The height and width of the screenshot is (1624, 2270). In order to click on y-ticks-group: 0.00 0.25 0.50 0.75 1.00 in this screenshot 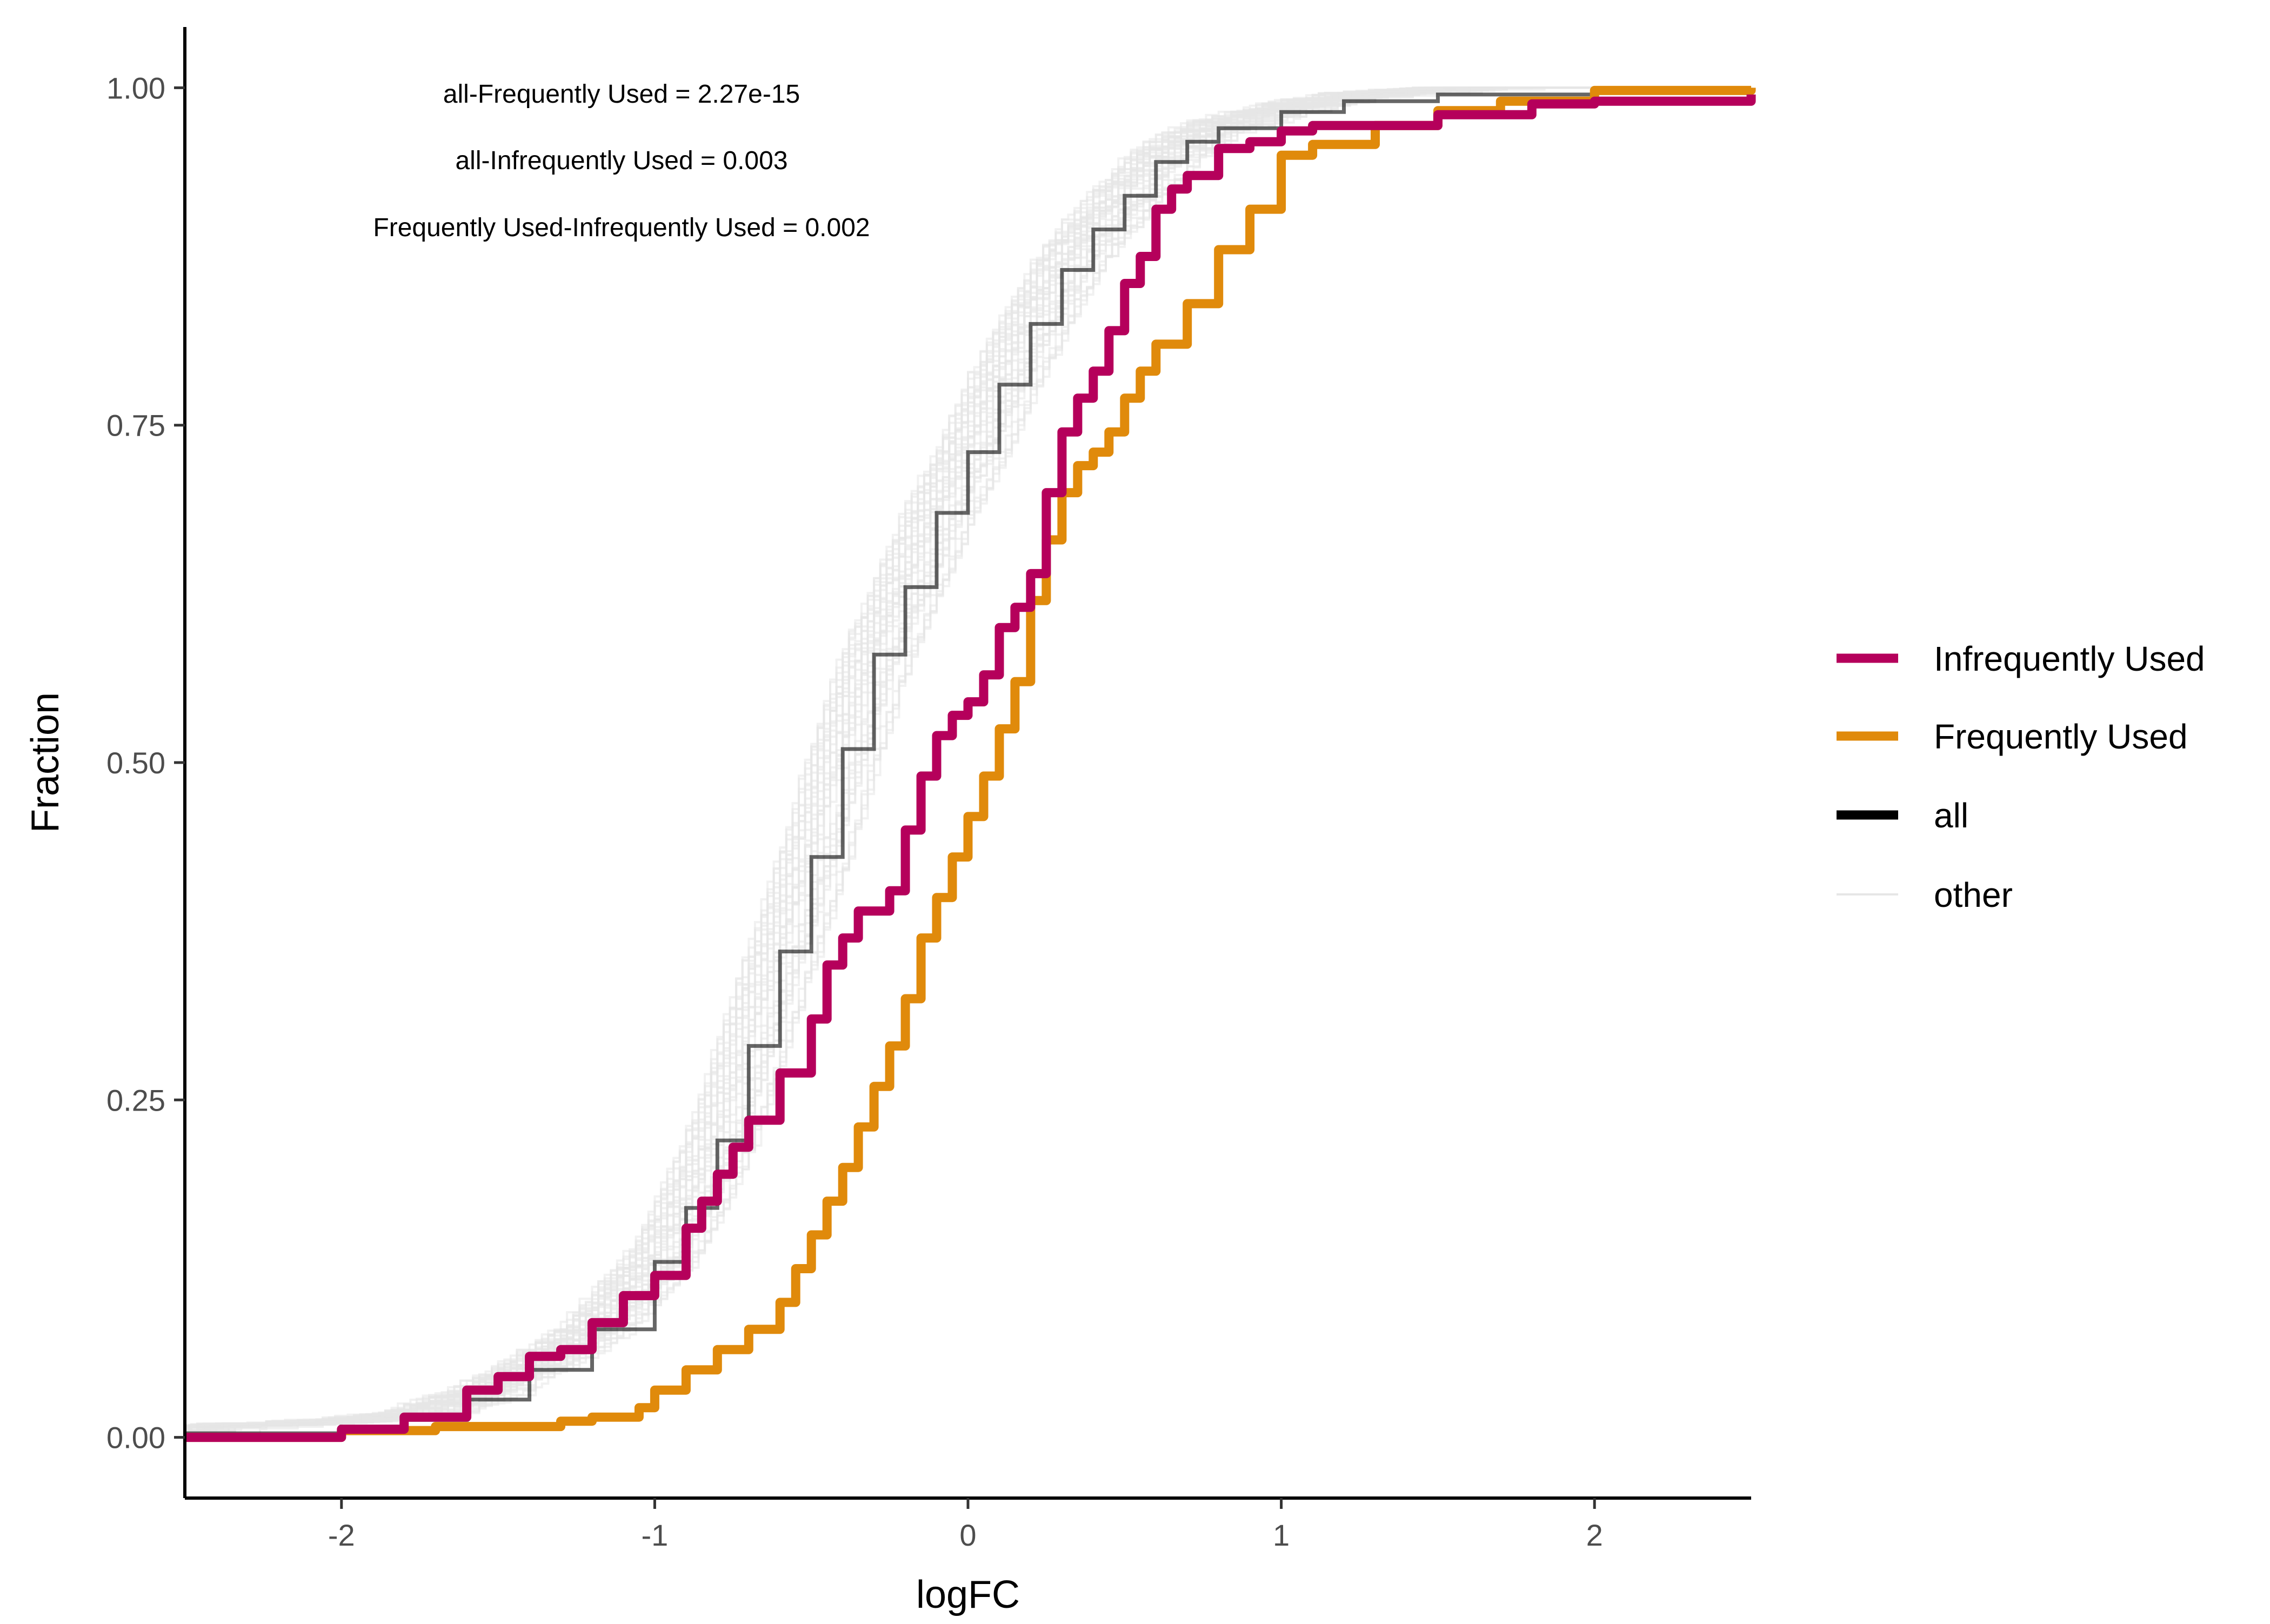, I will do `click(145, 763)`.